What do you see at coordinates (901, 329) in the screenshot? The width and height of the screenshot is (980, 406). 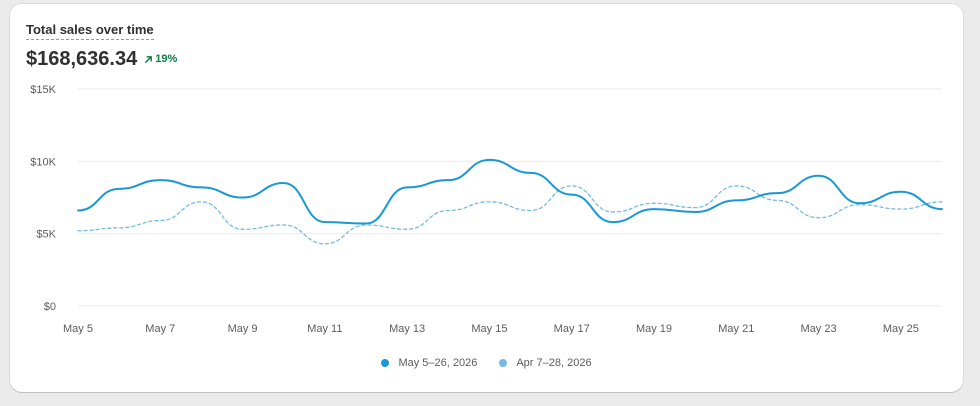 I see `x-tick-label: May 25` at bounding box center [901, 329].